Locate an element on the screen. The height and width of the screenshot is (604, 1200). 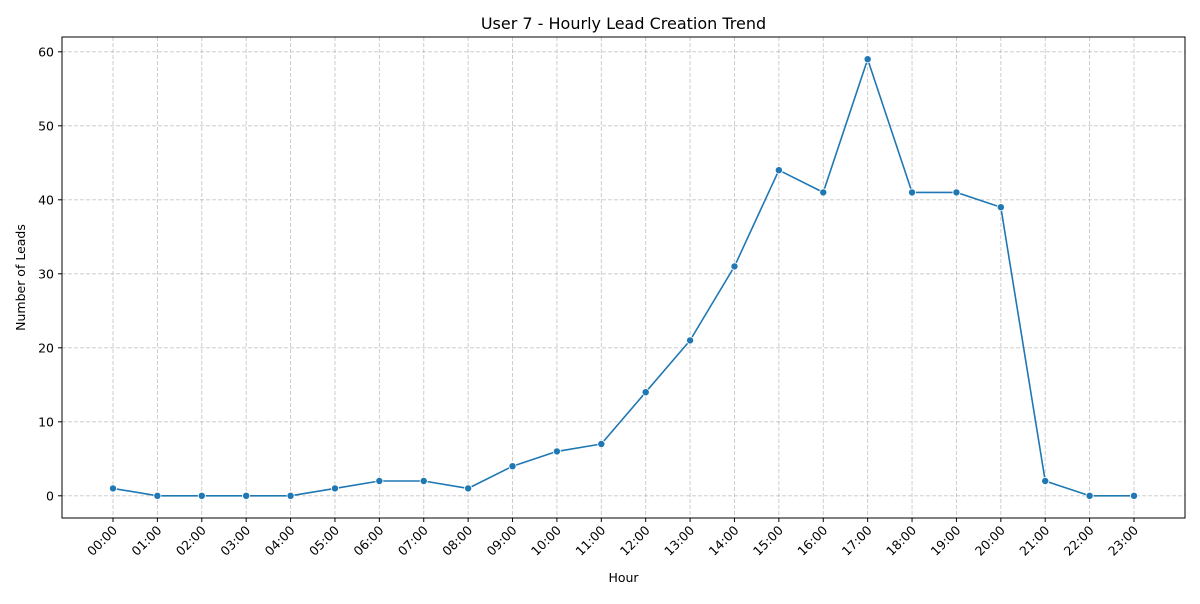
y-tick-label: 30 is located at coordinates (46, 273).